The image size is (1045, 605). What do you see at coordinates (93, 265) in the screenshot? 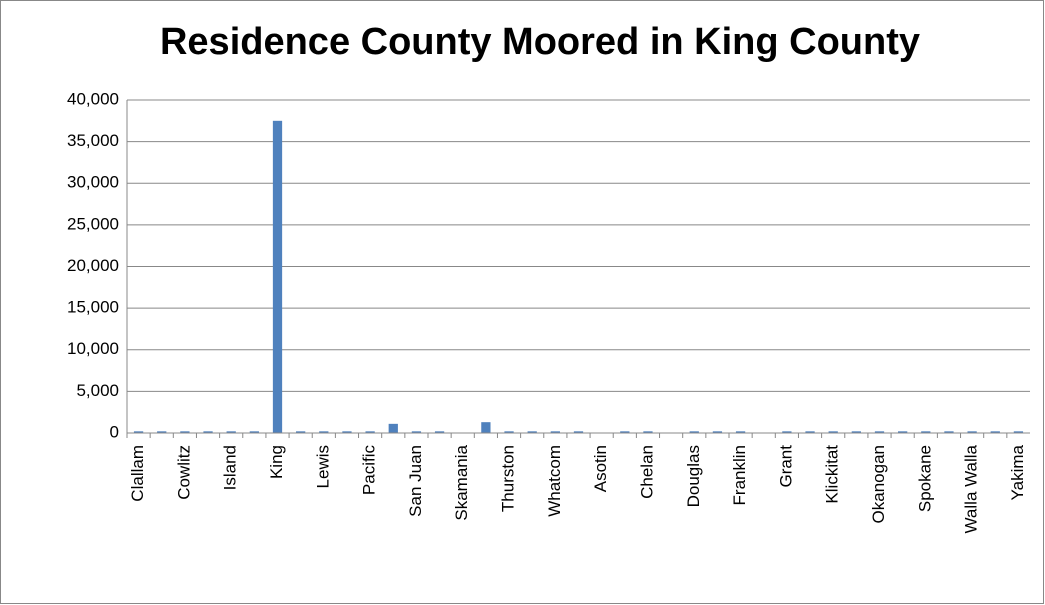
I see `y-tick-label: 20,000` at bounding box center [93, 265].